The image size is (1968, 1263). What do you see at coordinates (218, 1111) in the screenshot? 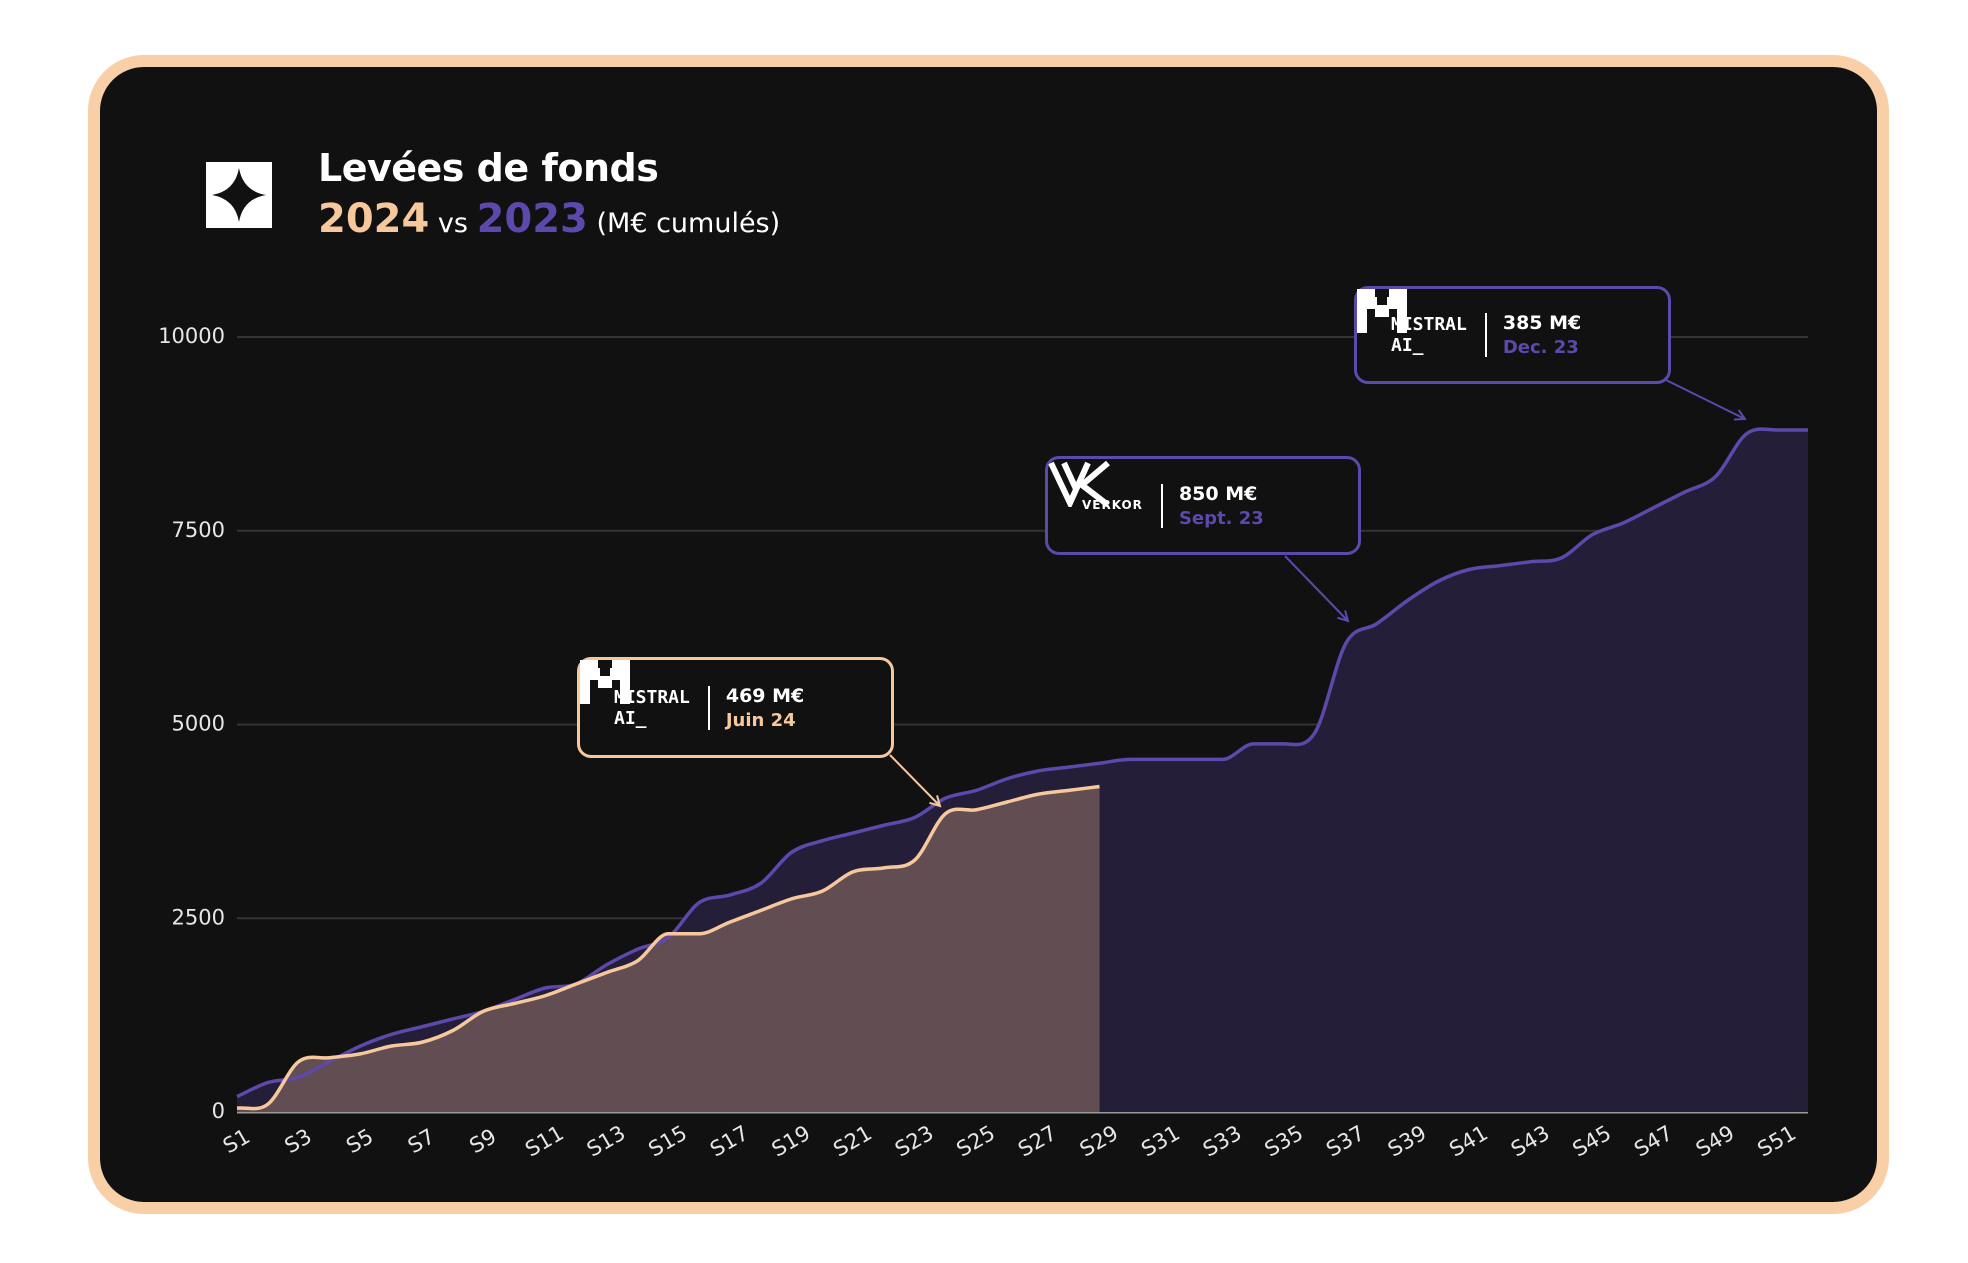
I see `y-tick-label: 0` at bounding box center [218, 1111].